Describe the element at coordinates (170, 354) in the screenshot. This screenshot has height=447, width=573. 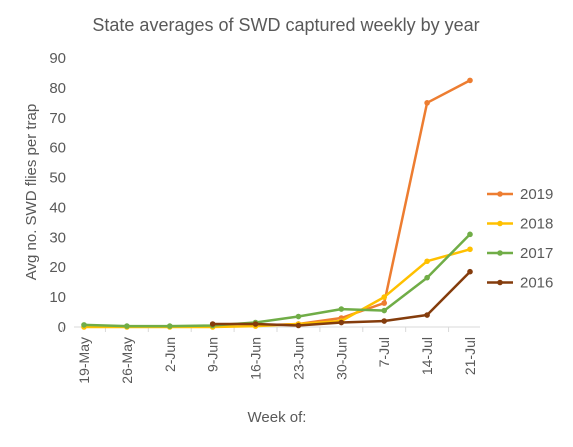
I see `x-tick-label: 2-Jun` at that location.